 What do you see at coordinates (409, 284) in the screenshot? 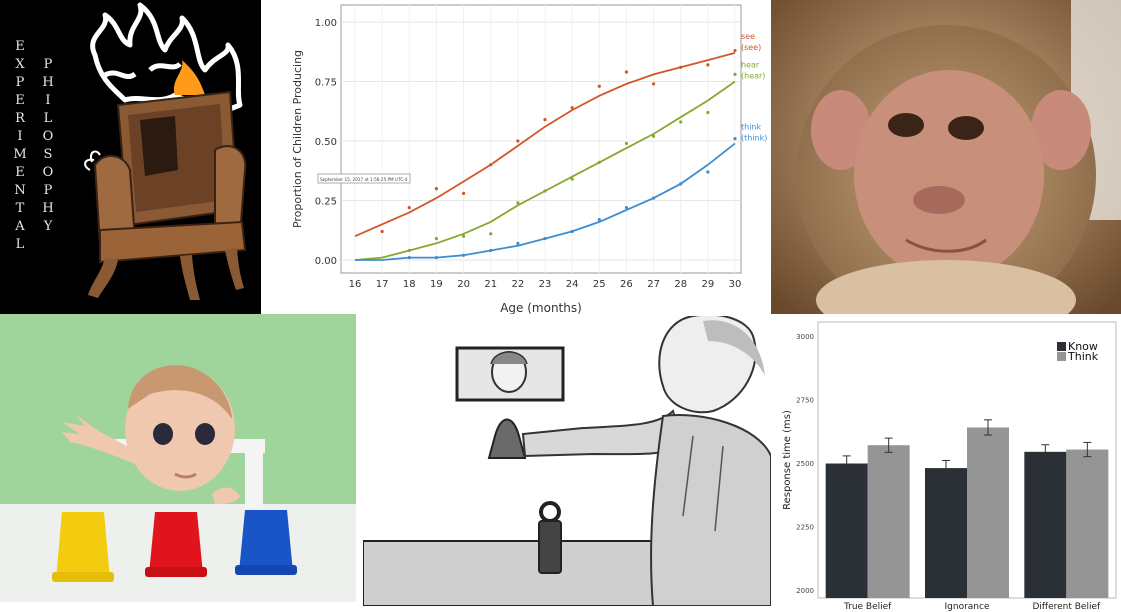
I see `x-tick-label: 18` at bounding box center [409, 284].